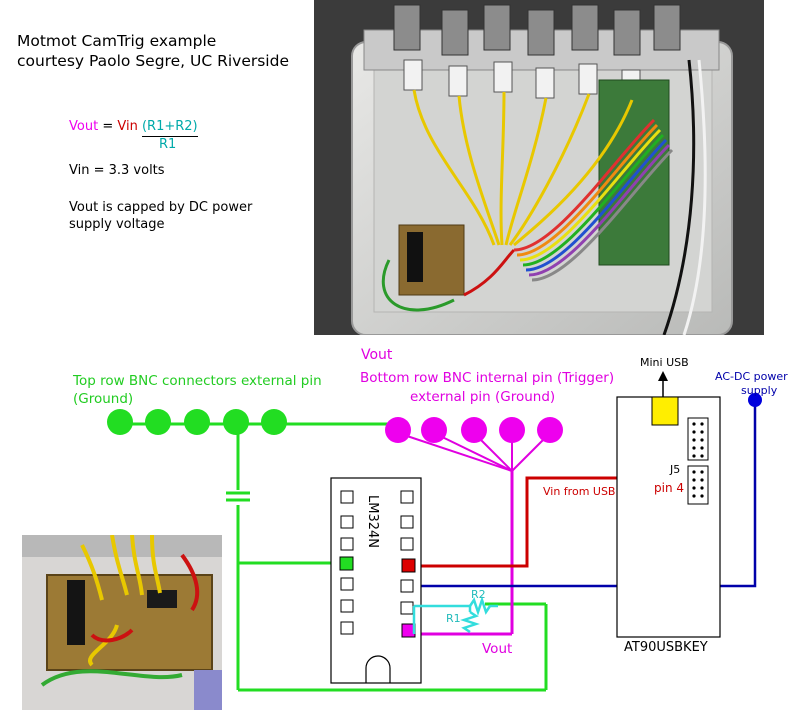 This screenshot has width=800, height=715. Describe the element at coordinates (117, 224) in the screenshot. I see `cap-note-line2: supply voltage` at that location.